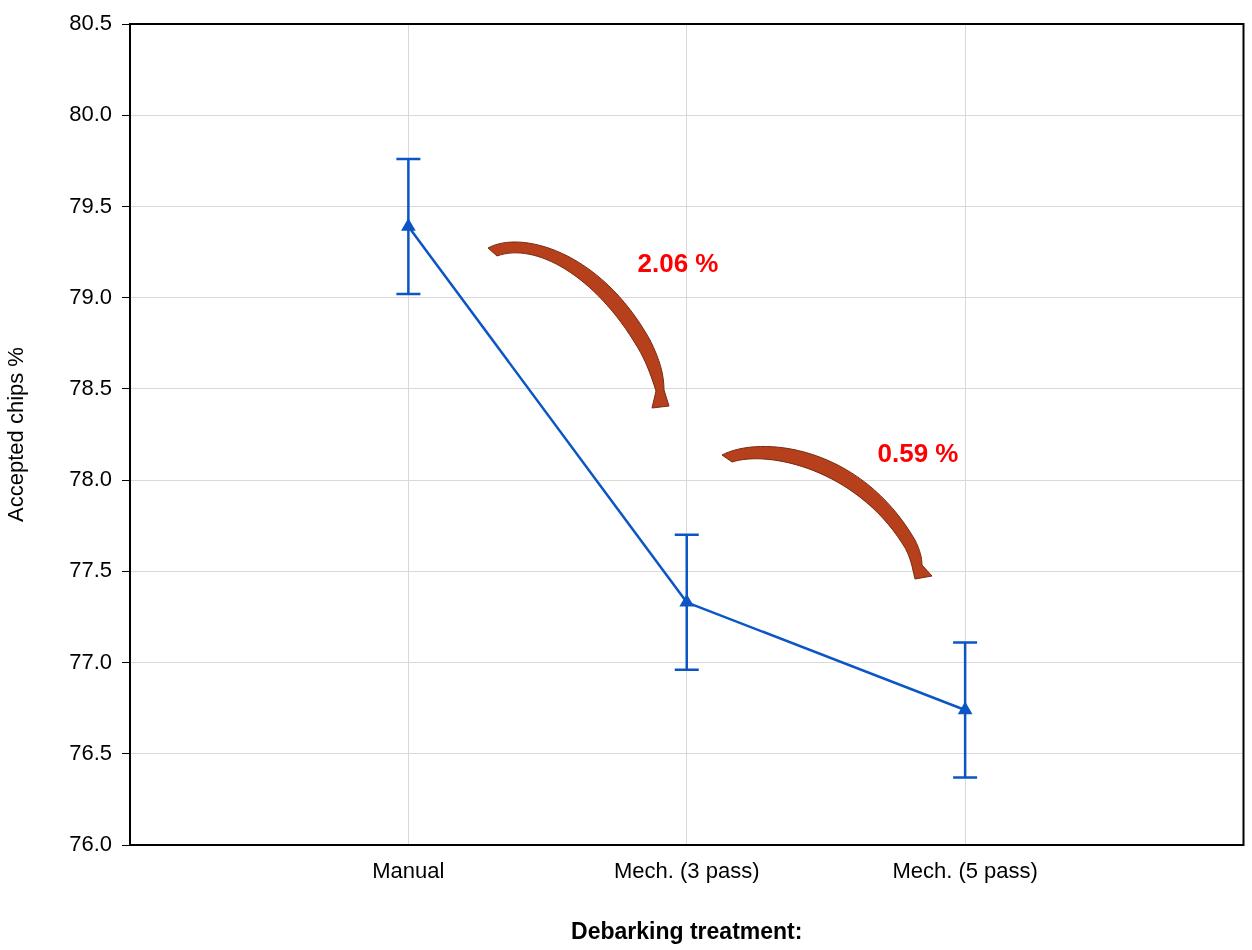 The width and height of the screenshot is (1252, 950). Describe the element at coordinates (687, 930) in the screenshot. I see `x-axis-title: Debarking treatment:` at that location.